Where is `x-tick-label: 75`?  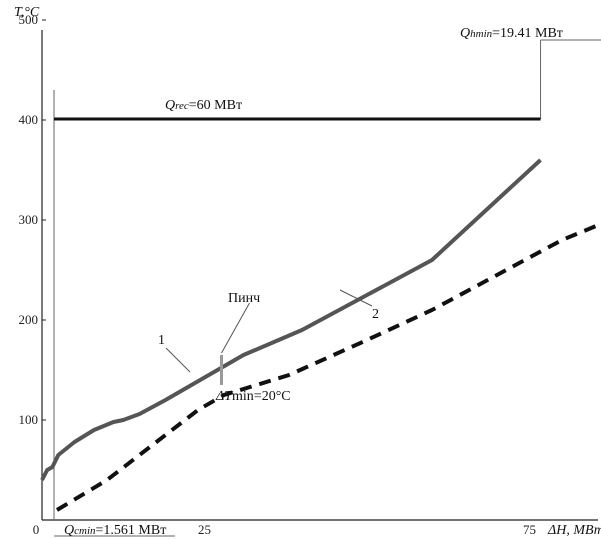 x-tick-label: 75 is located at coordinates (529, 529).